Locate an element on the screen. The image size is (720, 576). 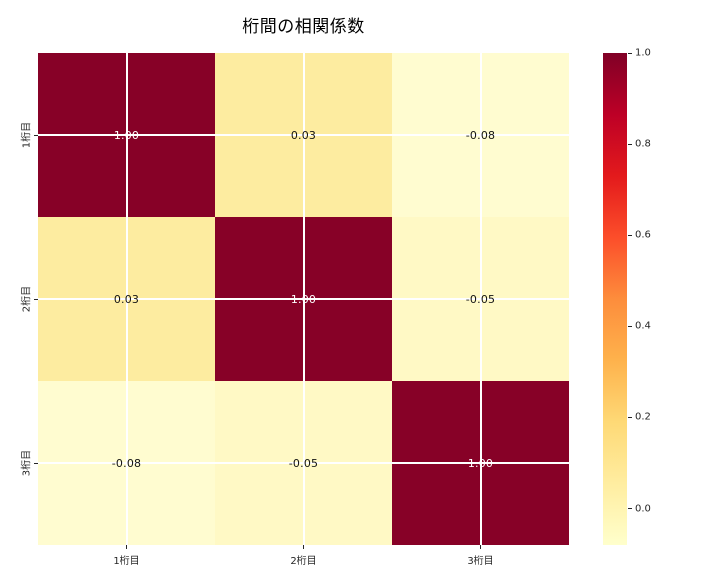
colorbar-tick-label: 0.2 is located at coordinates (643, 417).